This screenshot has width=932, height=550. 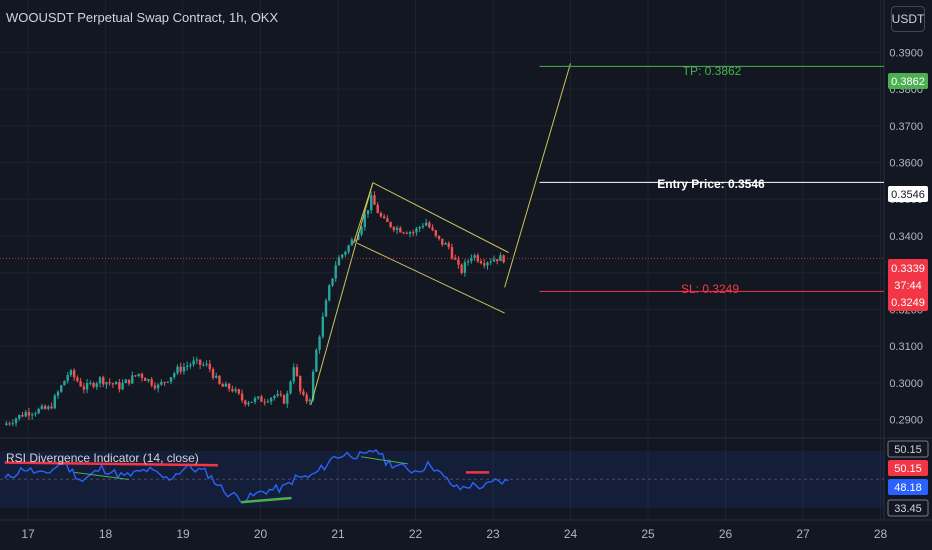 What do you see at coordinates (537, 175) in the screenshot?
I see `projection-line` at bounding box center [537, 175].